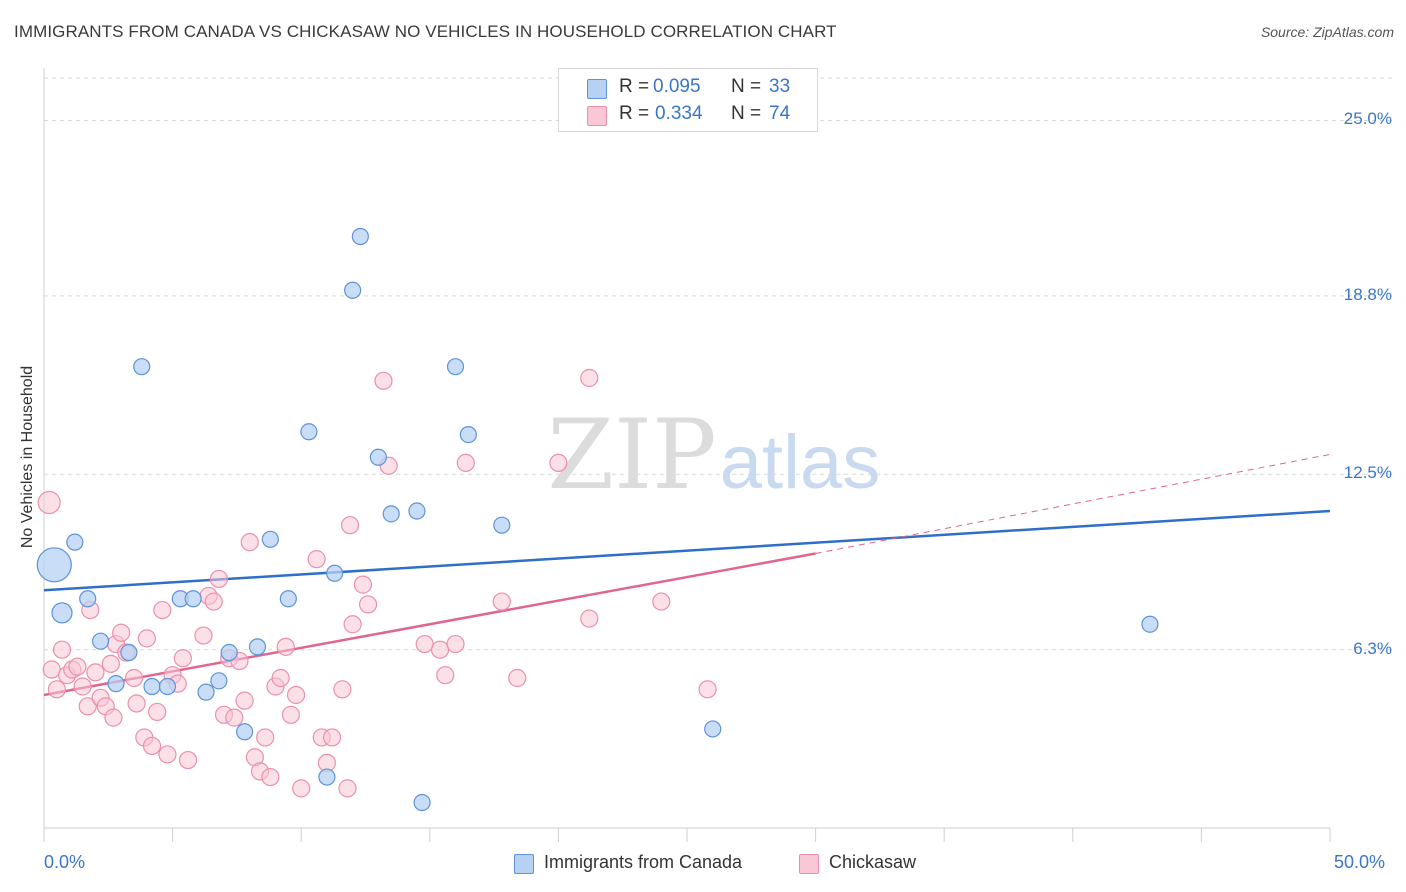 The height and width of the screenshot is (892, 1406). What do you see at coordinates (780, 113) in the screenshot?
I see `legend-n-value: 74` at bounding box center [780, 113].